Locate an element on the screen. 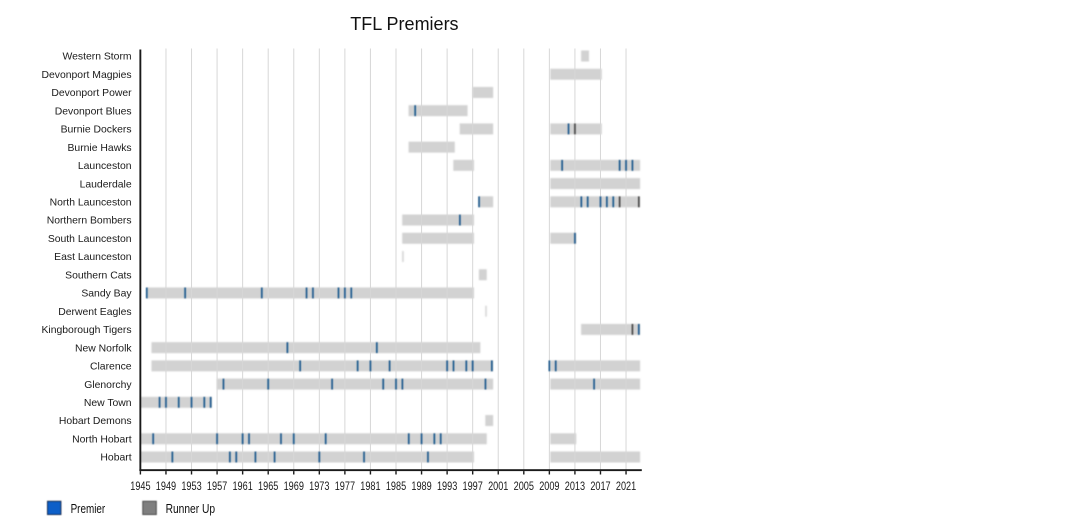  svg-text: 1957 is located at coordinates (217, 486).